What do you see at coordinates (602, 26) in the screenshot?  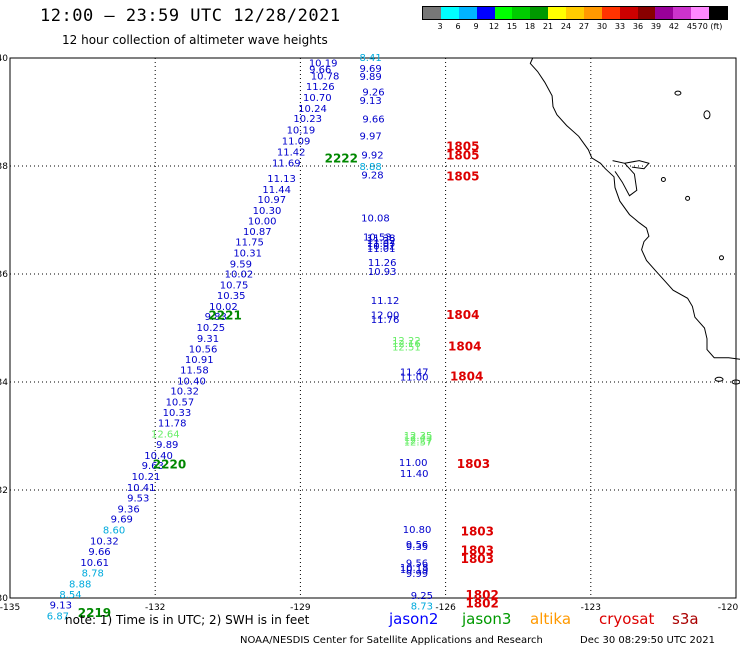 I see `colorbar-label: 30` at bounding box center [602, 26].